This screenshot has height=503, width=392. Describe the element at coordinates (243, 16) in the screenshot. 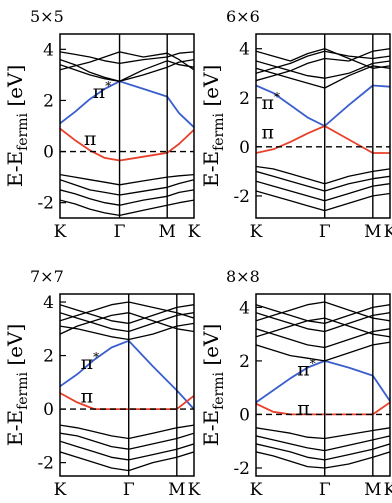

I see `panel-title: 6×6` at that location.